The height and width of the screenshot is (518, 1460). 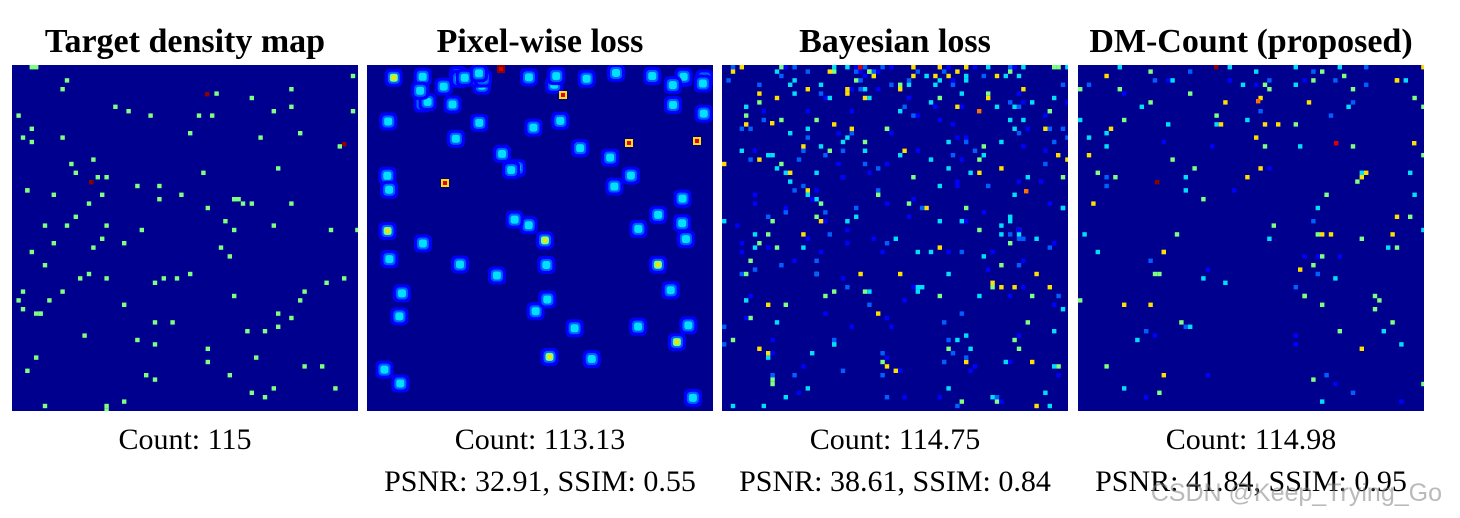 What do you see at coordinates (1251, 481) in the screenshot?
I see `metrics-label: PSNR: 41.84, SSIM: 0.95` at bounding box center [1251, 481].